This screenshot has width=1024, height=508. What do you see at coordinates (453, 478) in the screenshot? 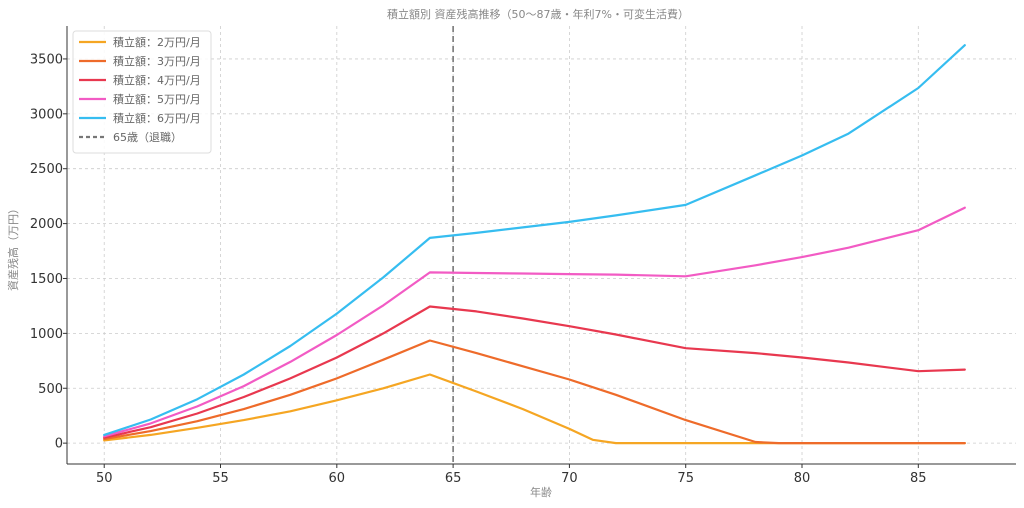
I see `x-tick-label: 65` at bounding box center [453, 478].